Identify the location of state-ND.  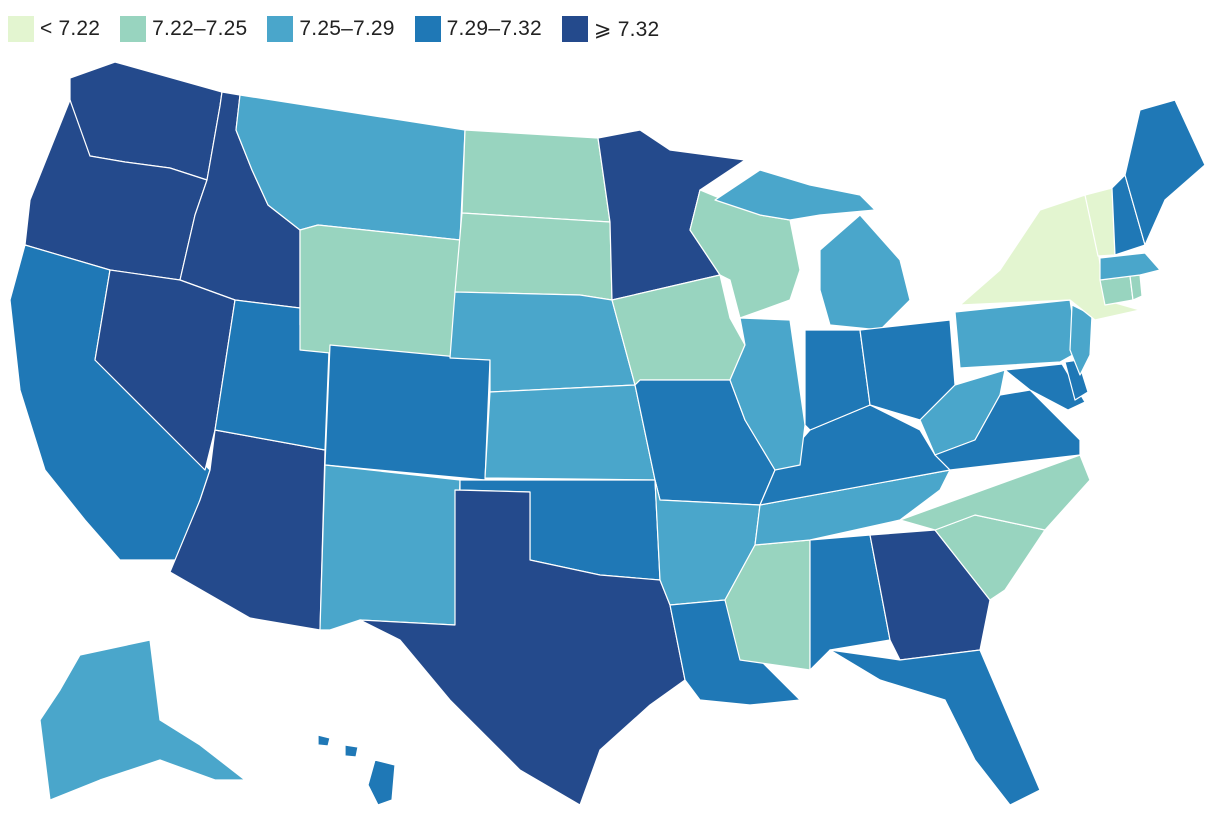
(536, 176).